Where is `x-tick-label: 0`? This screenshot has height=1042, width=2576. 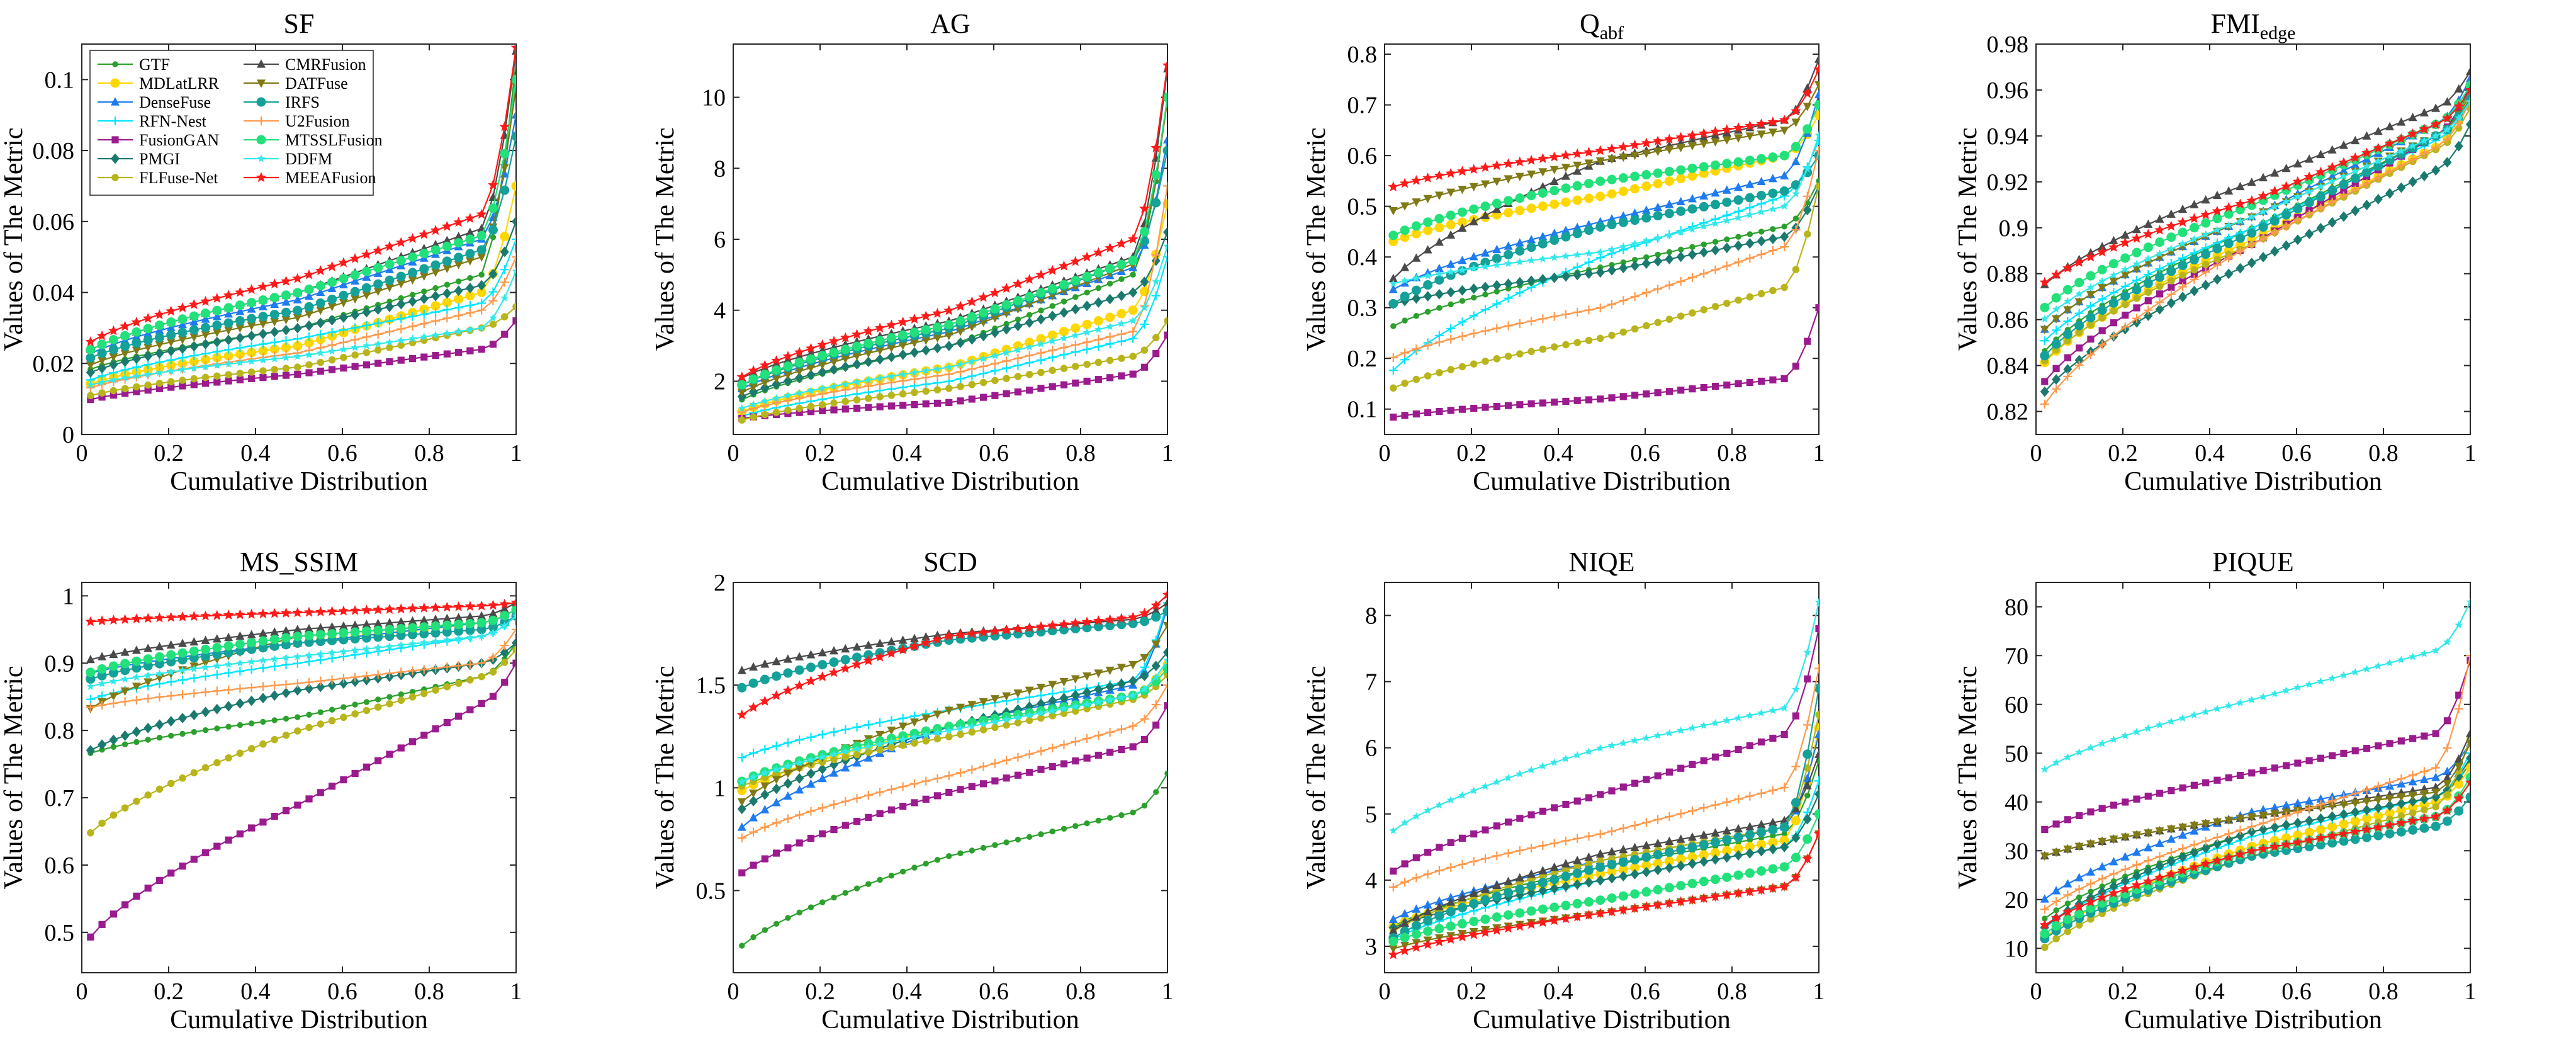 x-tick-label: 0 is located at coordinates (734, 453).